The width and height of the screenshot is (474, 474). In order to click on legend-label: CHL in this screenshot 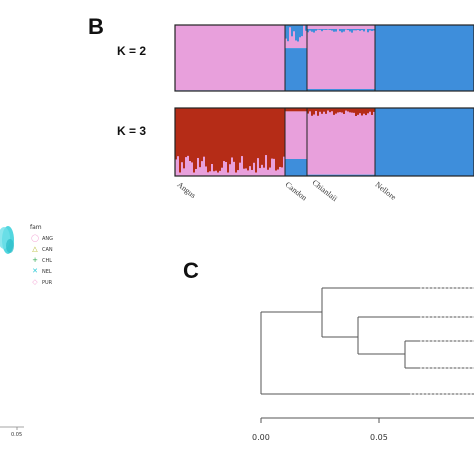, I will do `click(47, 260)`.